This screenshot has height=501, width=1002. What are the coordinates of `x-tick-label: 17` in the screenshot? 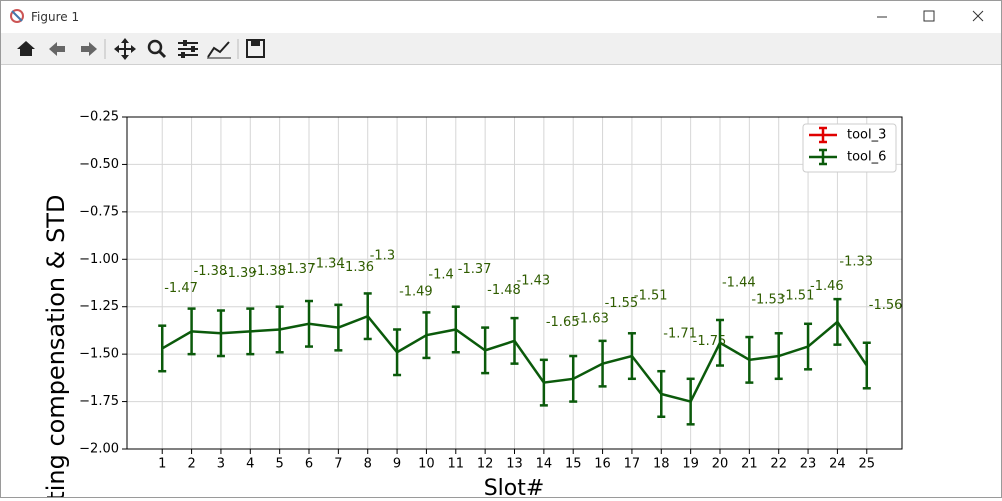 It's located at (632, 464).